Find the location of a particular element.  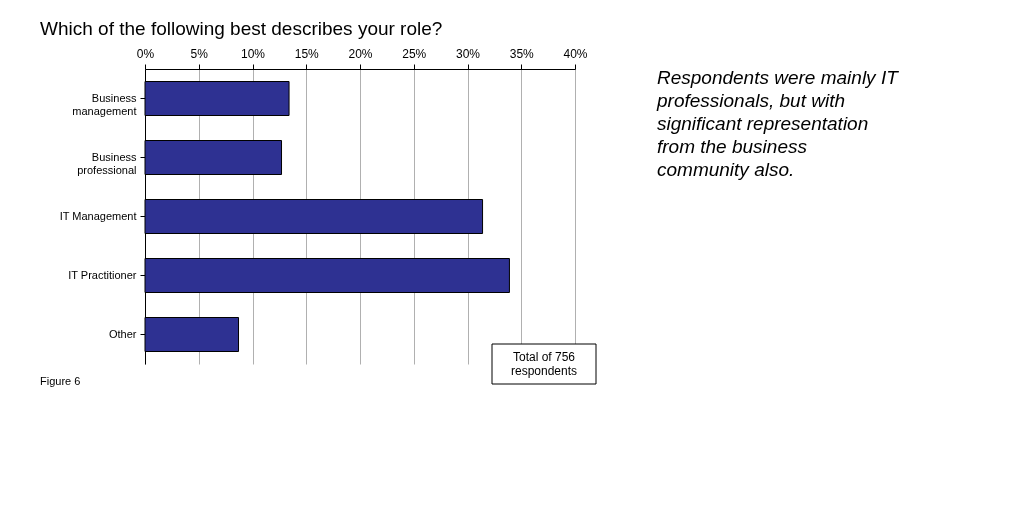

y-tick-label: IT Practitioner is located at coordinates (102, 274).